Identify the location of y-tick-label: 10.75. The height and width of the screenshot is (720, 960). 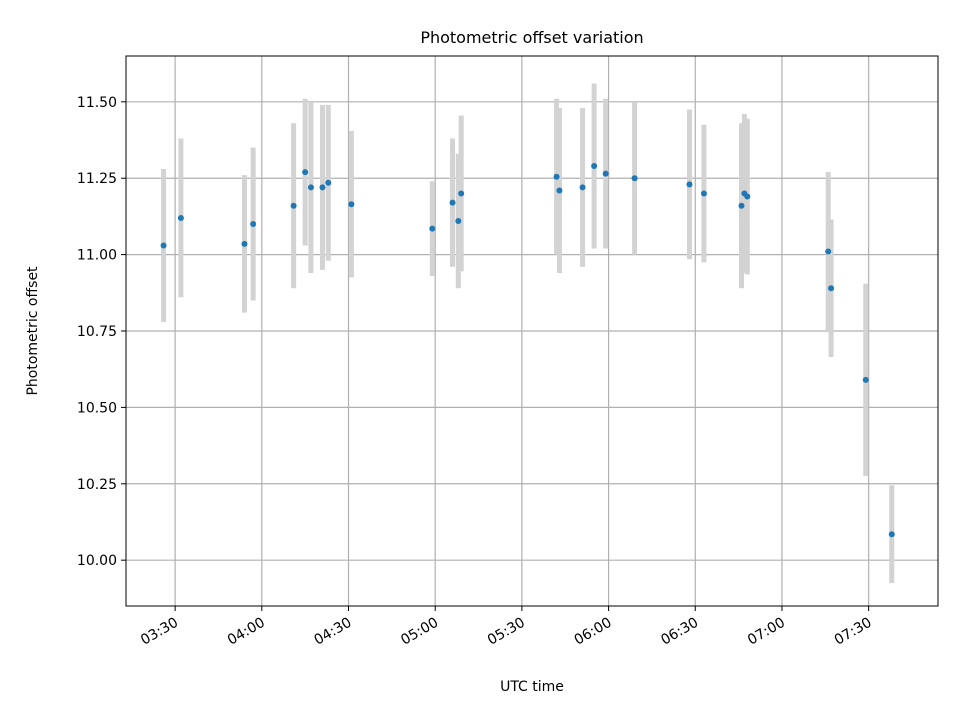
(97, 332).